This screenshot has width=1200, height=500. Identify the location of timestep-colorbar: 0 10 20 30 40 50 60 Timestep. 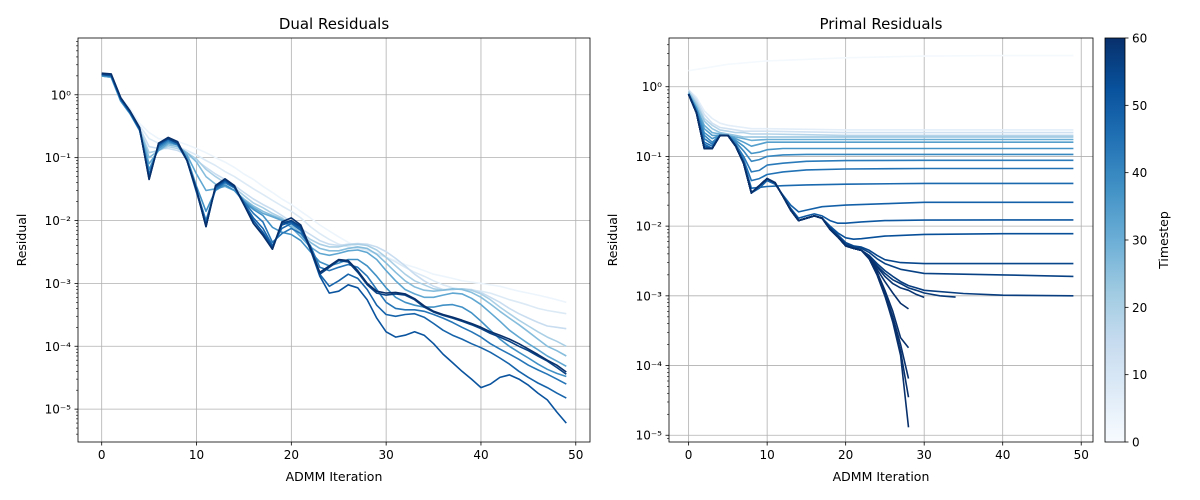
(1137, 241).